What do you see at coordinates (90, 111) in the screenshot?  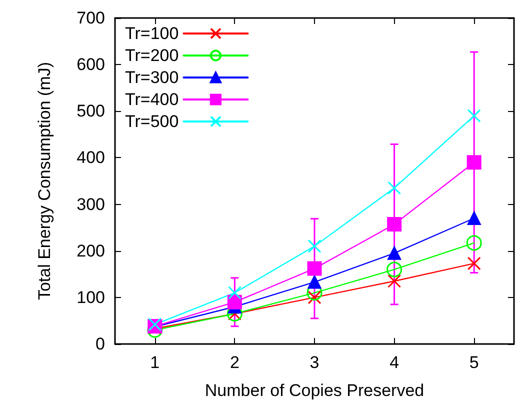 I see `y-tick-label: 500` at bounding box center [90, 111].